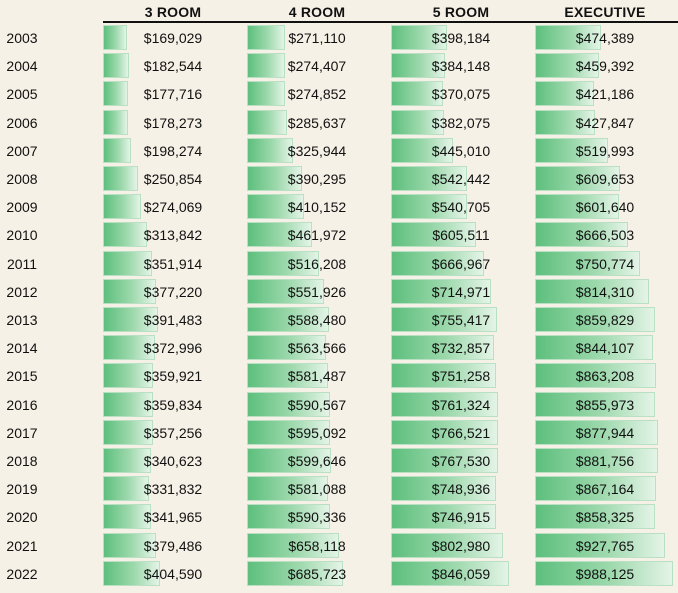 The height and width of the screenshot is (593, 678). Describe the element at coordinates (173, 179) in the screenshot. I see `value-label: $250,854` at that location.